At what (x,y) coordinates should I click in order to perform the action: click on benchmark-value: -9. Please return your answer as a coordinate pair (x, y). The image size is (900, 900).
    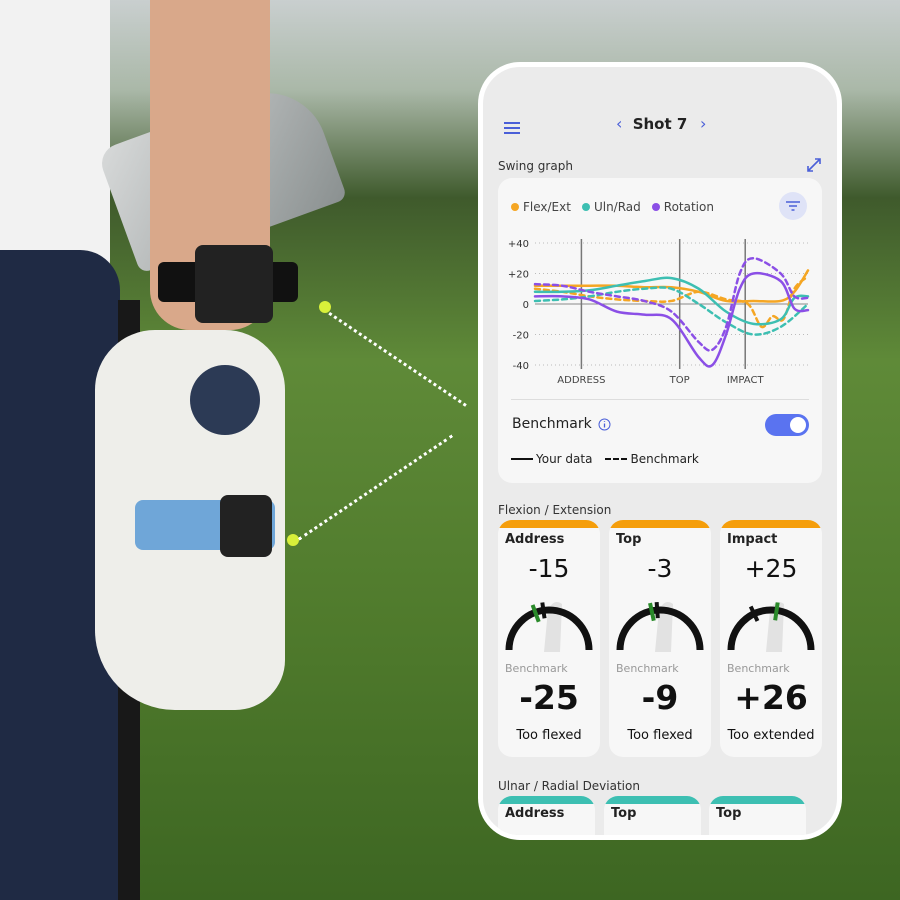
    Looking at the image, I should click on (660, 697).